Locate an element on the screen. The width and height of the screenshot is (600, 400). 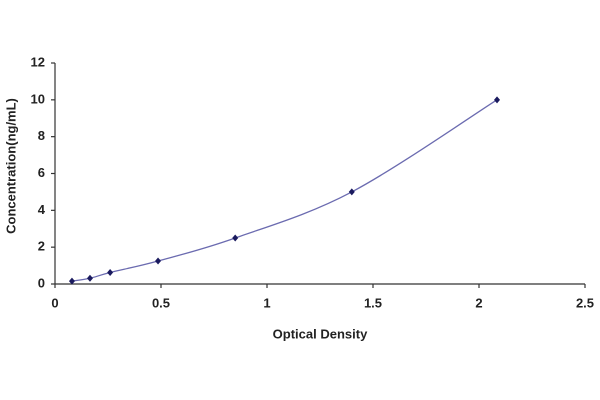
y-axis-label: Concentration(ng/mL) is located at coordinates (10, 166).